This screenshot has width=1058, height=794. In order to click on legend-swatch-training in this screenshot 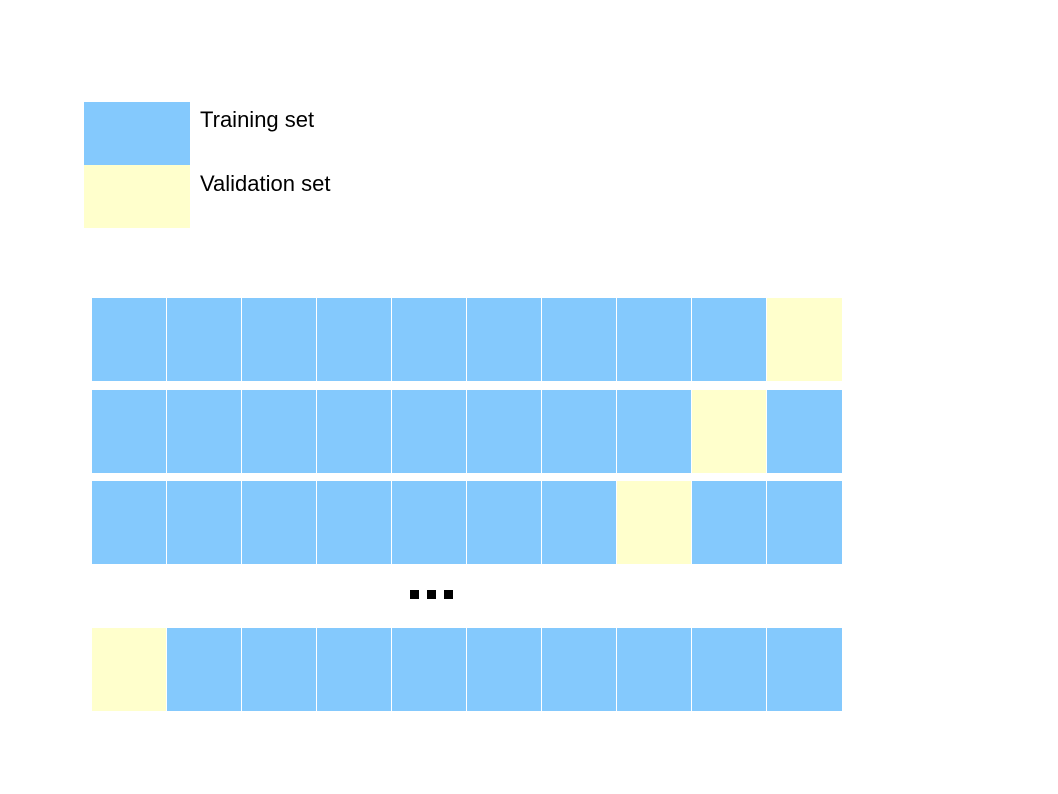, I will do `click(137, 133)`.